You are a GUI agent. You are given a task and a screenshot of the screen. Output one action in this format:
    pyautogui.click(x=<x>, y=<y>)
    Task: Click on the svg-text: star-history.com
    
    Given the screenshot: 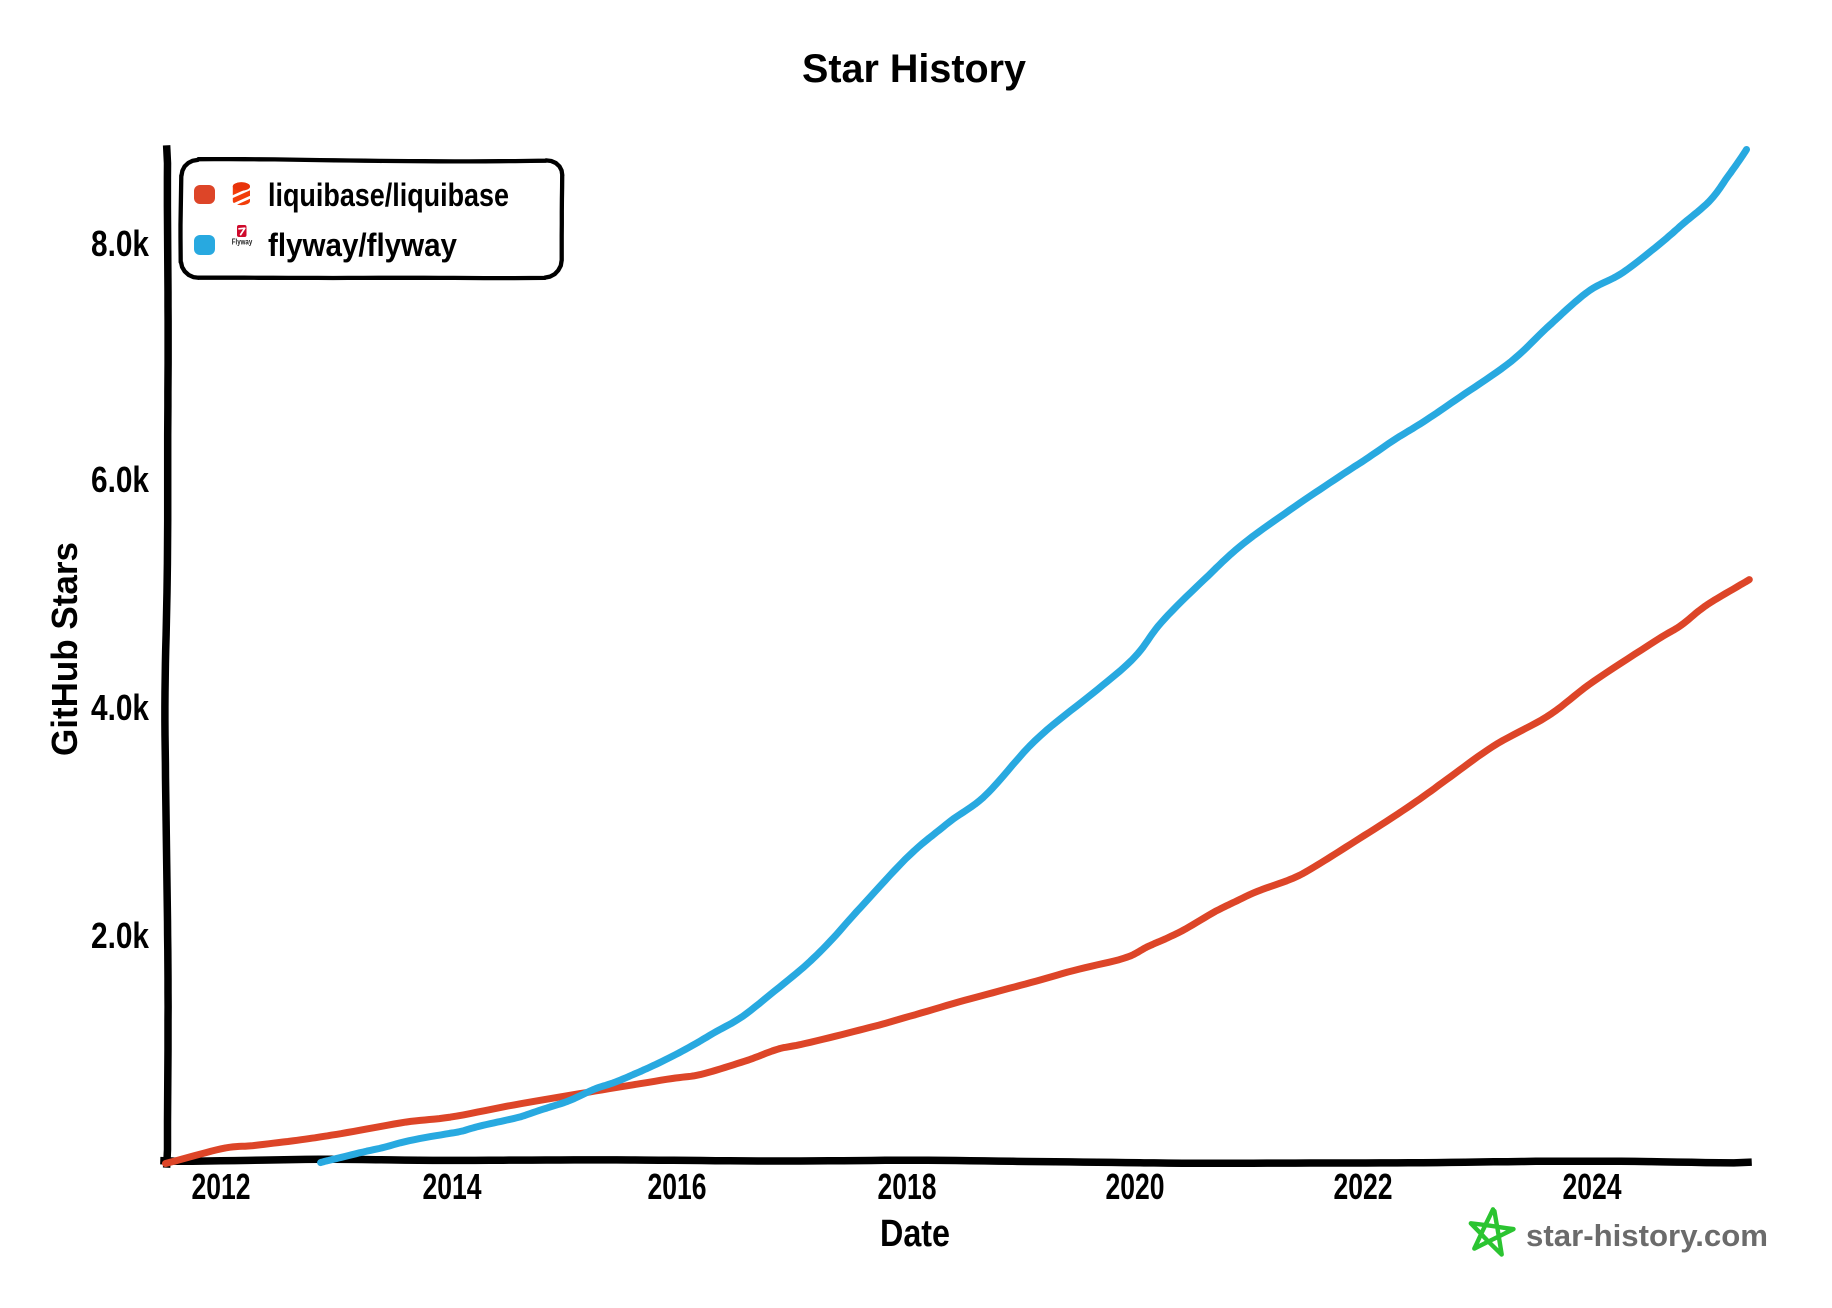 What is the action you would take?
    pyautogui.click(x=1647, y=1235)
    